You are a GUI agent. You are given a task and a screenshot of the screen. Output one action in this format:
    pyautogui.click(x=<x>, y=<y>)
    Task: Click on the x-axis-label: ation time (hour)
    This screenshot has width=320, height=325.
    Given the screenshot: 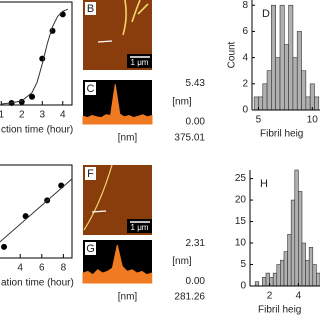 What is the action you would take?
    pyautogui.click(x=37, y=283)
    